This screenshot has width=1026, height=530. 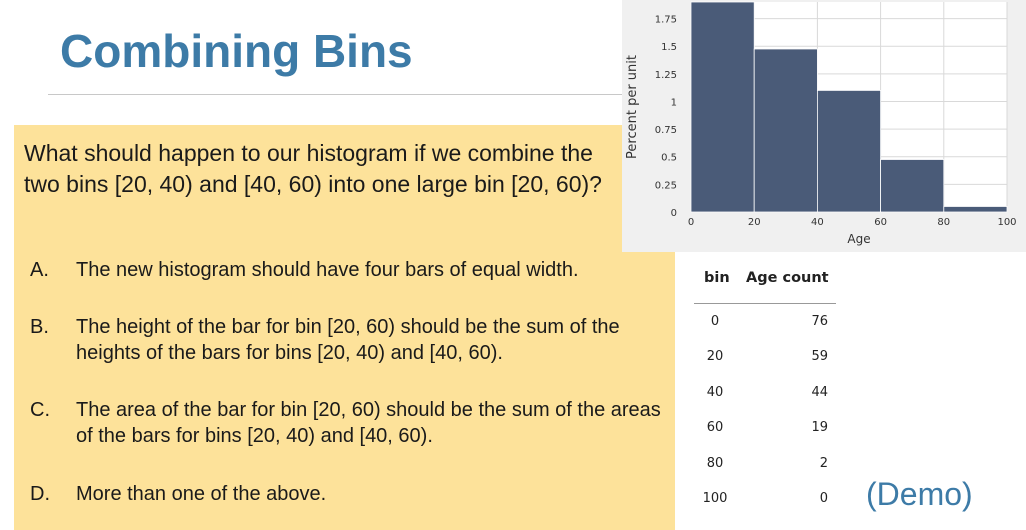 What do you see at coordinates (819, 427) in the screenshot?
I see `table-cell-age-count: 19` at bounding box center [819, 427].